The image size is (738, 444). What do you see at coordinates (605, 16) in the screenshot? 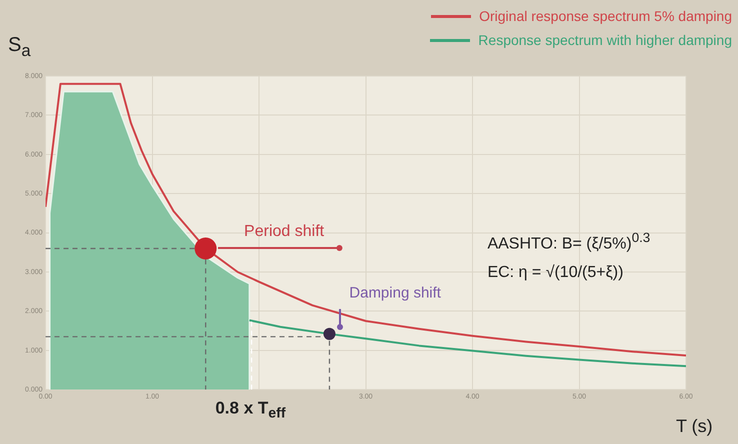
I see `legend-label: Original response spectrum 5% damping` at bounding box center [605, 16].